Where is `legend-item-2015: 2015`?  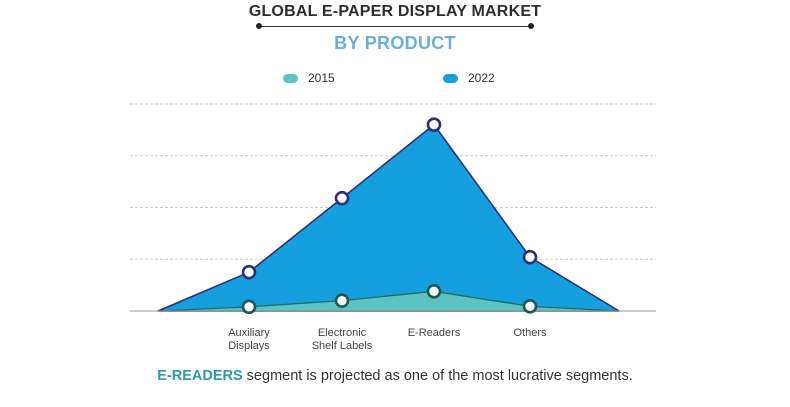
legend-item-2015: 2015 is located at coordinates (309, 78).